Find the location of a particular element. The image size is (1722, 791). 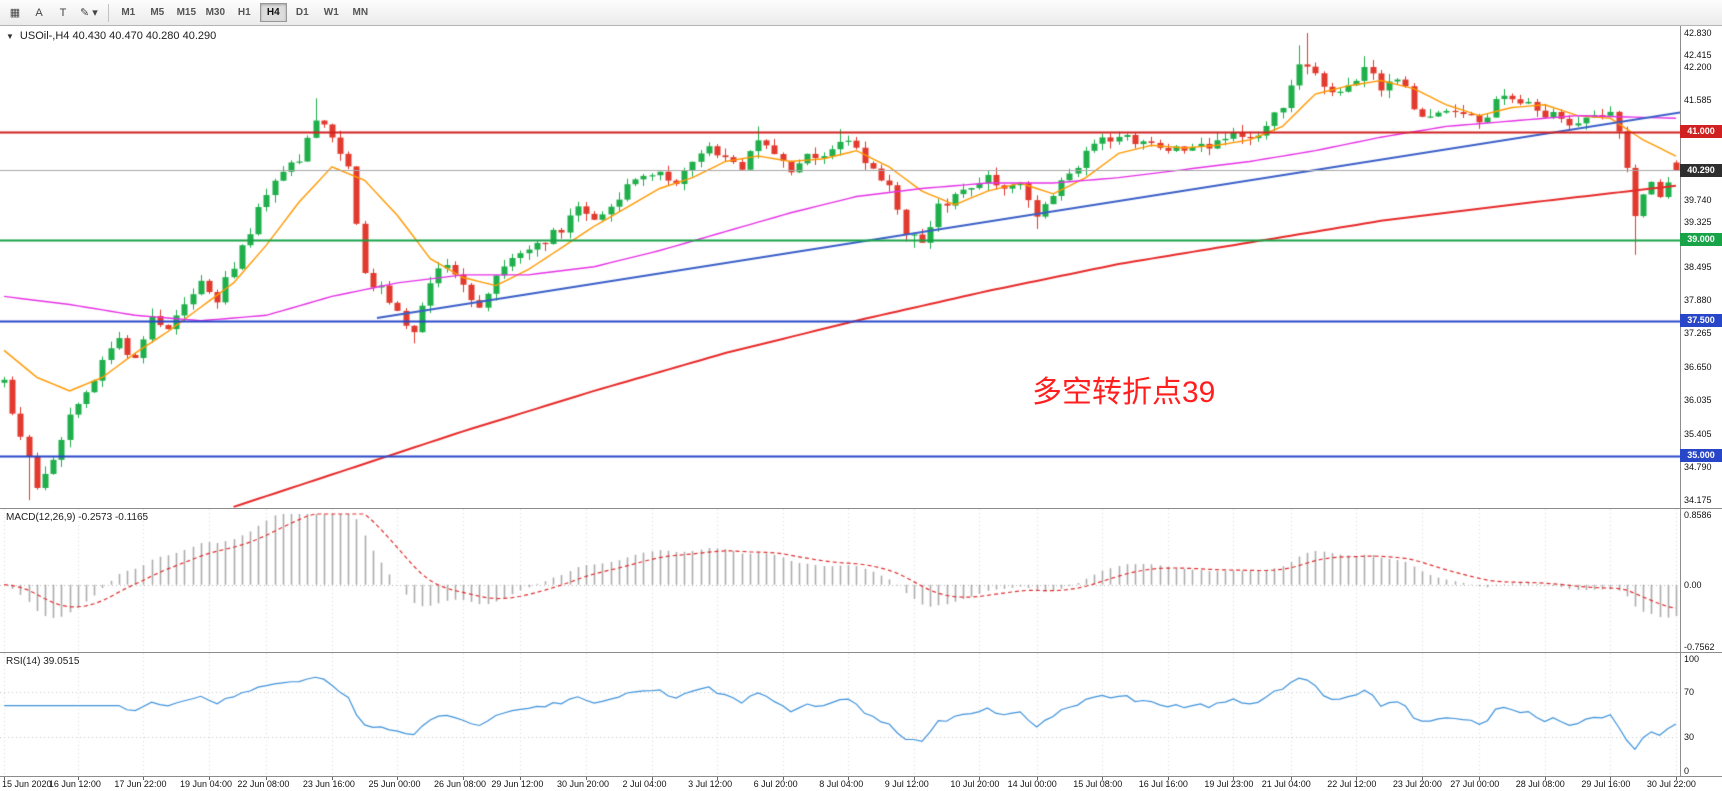

time-axis-label: 26 Jun 08:00 is located at coordinates (460, 784).